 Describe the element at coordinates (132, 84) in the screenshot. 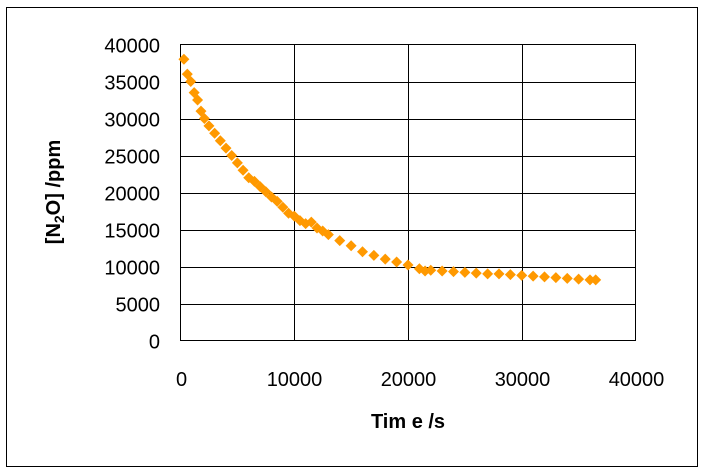

I see `y-tick-label: 35000` at that location.